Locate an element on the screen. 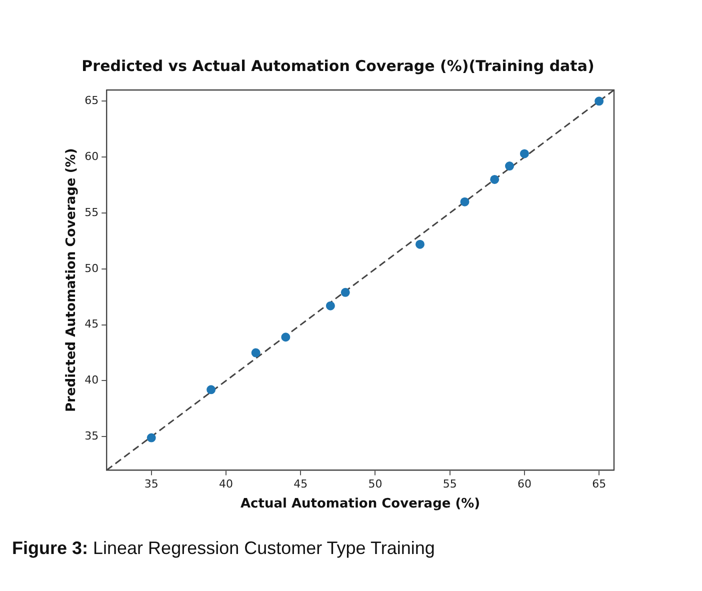 The width and height of the screenshot is (702, 591). y-tick-label: 35 is located at coordinates (91, 436).